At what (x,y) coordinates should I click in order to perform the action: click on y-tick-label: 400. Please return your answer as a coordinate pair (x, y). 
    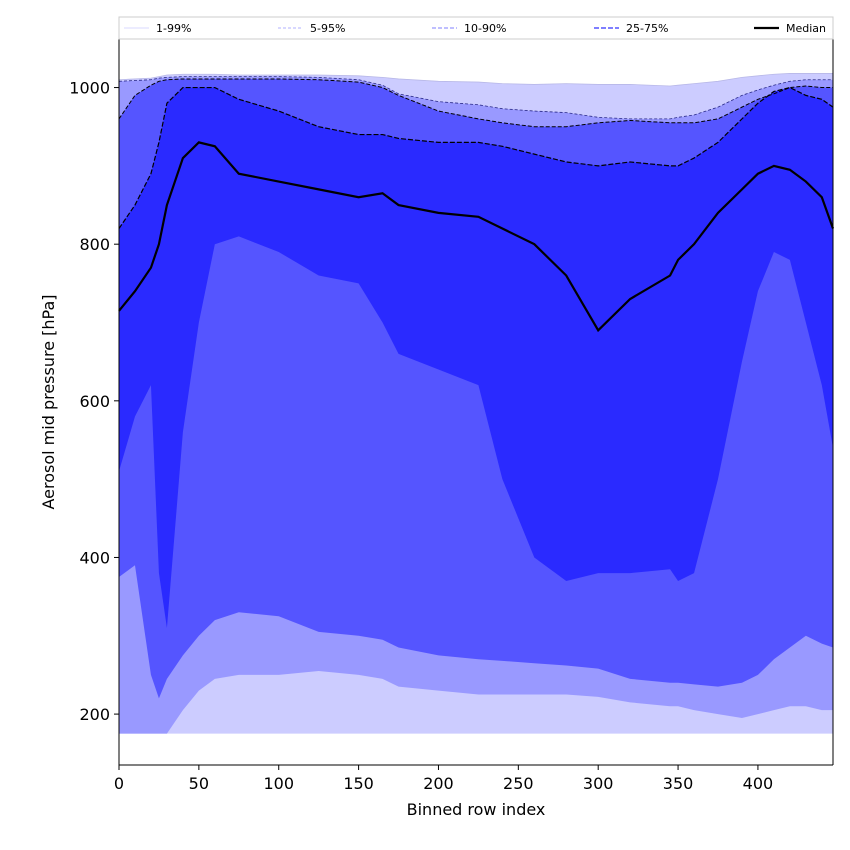
    Looking at the image, I should click on (94, 557).